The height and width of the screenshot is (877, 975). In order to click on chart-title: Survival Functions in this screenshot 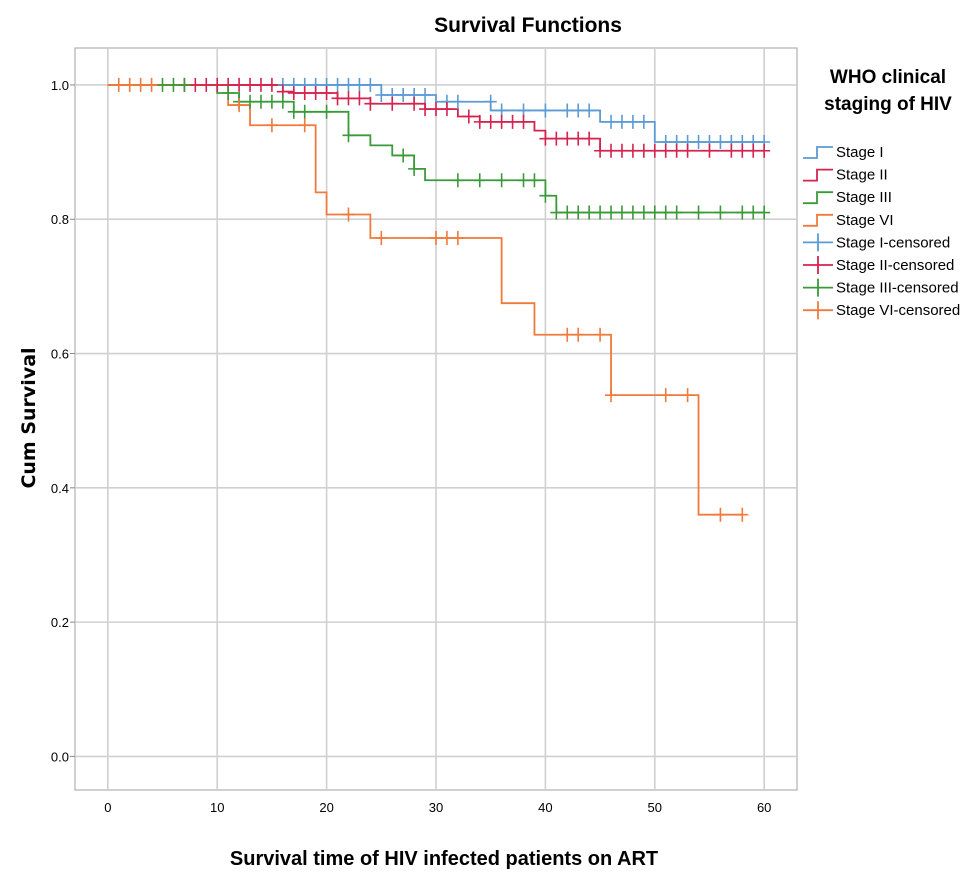, I will do `click(528, 25)`.